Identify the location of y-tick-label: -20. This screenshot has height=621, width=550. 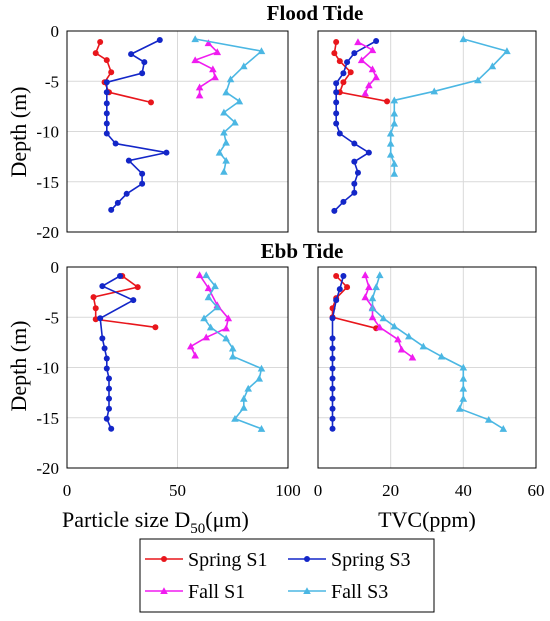
(47, 232).